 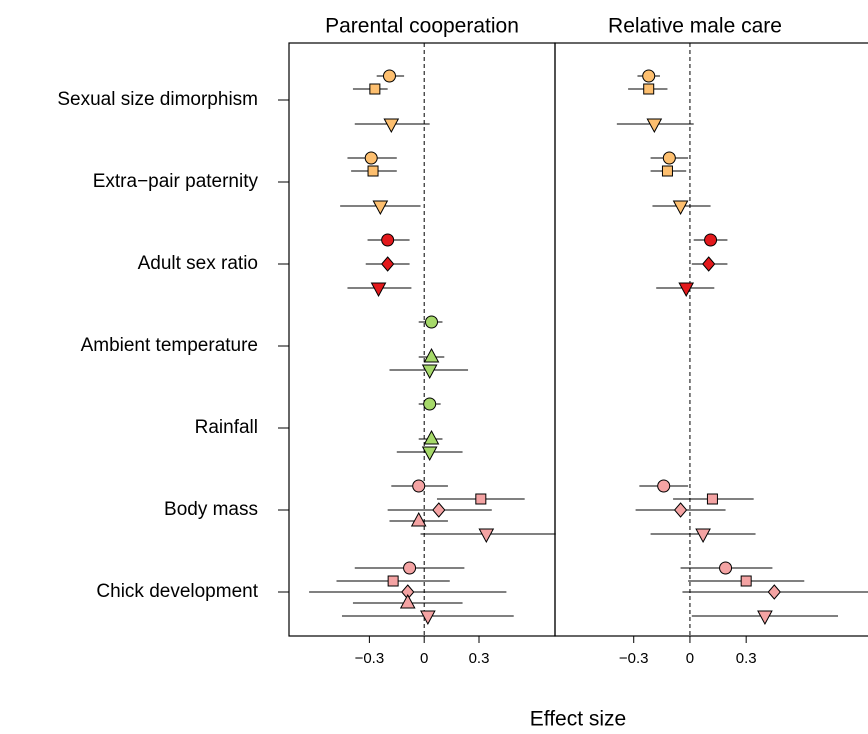 I want to click on y-tick-label: Body mass, so click(x=211, y=509).